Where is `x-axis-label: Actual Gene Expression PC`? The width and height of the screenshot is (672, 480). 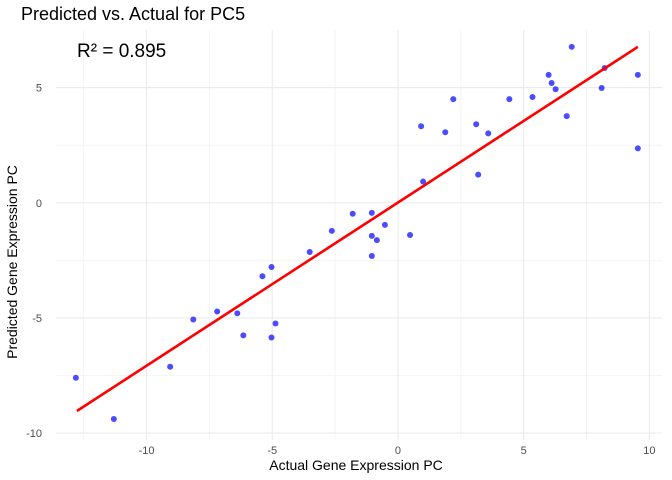
x-axis-label: Actual Gene Expression PC is located at coordinates (356, 465).